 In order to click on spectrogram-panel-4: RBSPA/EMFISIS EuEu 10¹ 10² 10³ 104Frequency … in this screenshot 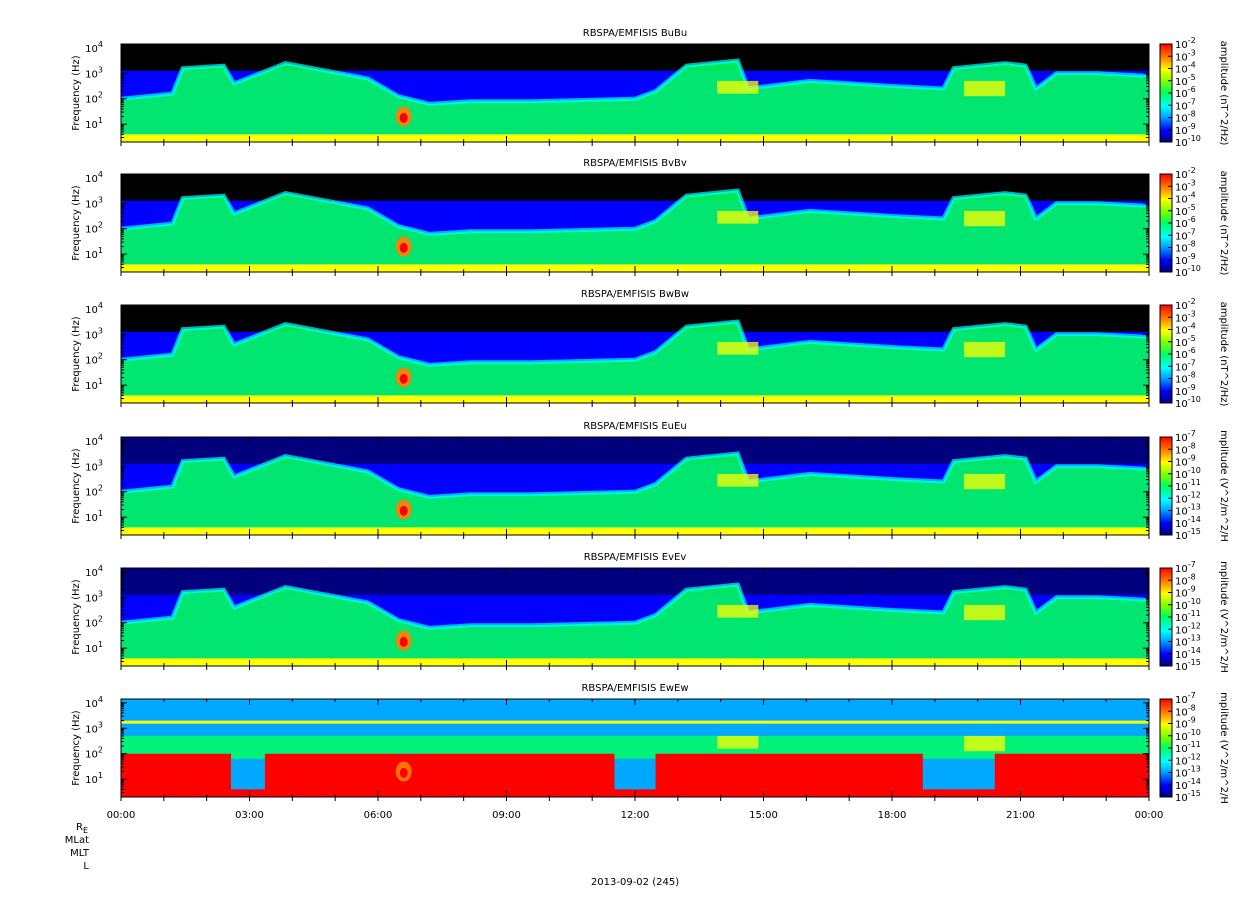, I will do `click(650, 481)`.